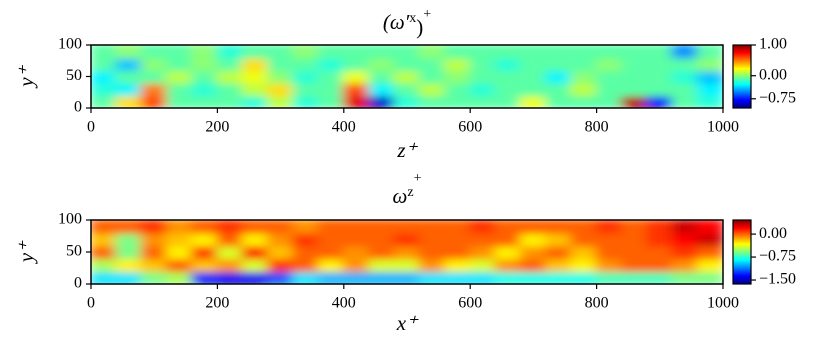 Image resolution: width=830 pixels, height=351 pixels. Describe the element at coordinates (470, 303) in the screenshot. I see `x-tick-label: 600` at that location.